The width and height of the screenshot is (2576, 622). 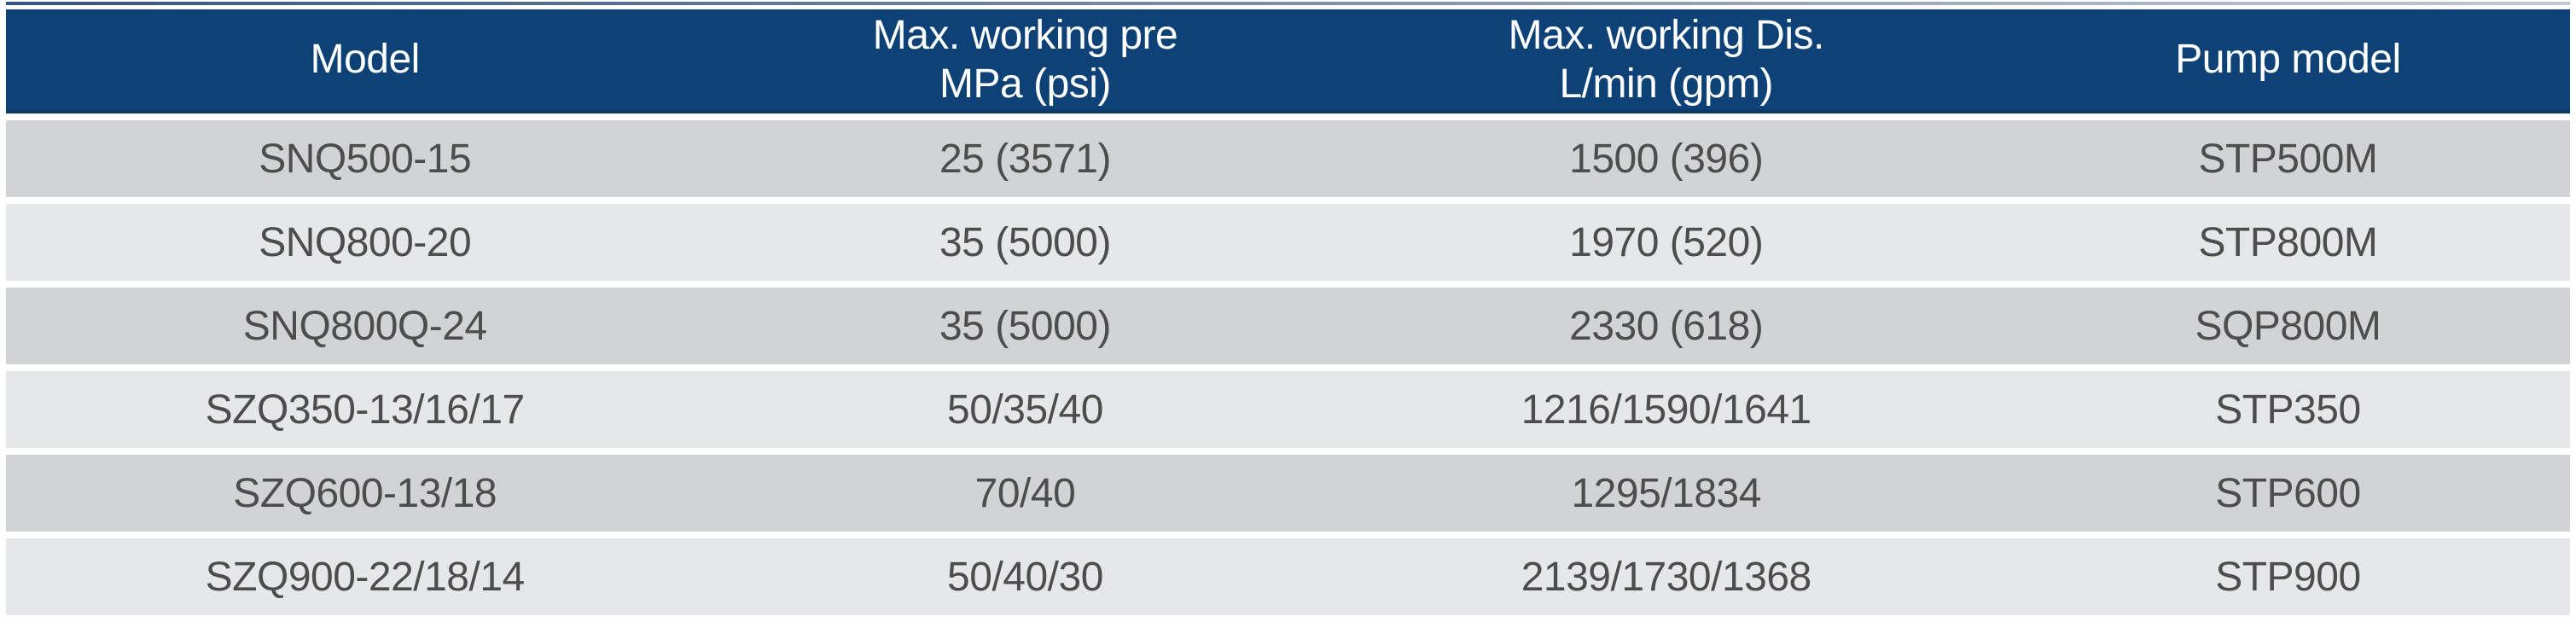 I want to click on header-label: Model, so click(x=365, y=59).